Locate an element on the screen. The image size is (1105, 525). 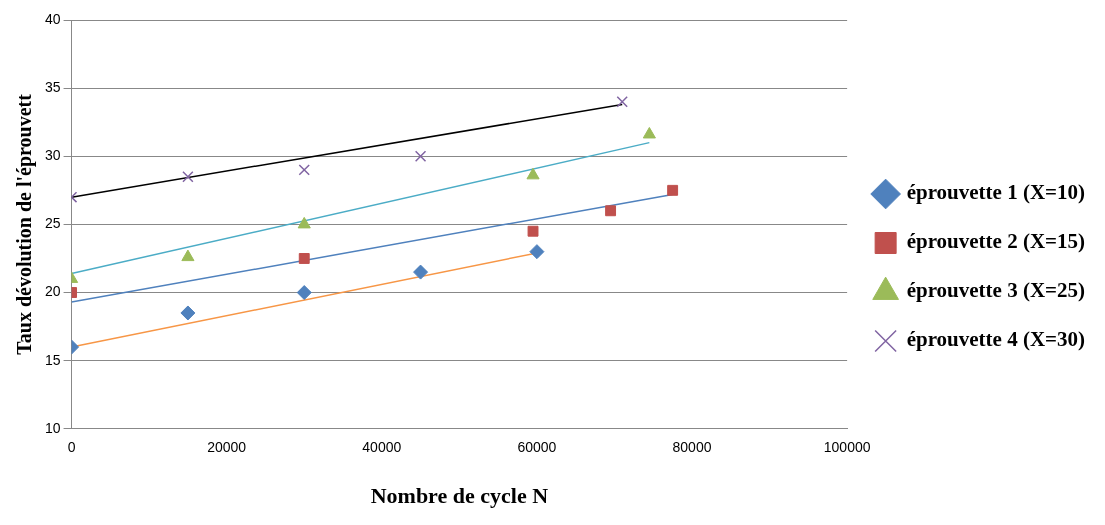
x-axis-title: Nombre de cycle N is located at coordinates (459, 496).